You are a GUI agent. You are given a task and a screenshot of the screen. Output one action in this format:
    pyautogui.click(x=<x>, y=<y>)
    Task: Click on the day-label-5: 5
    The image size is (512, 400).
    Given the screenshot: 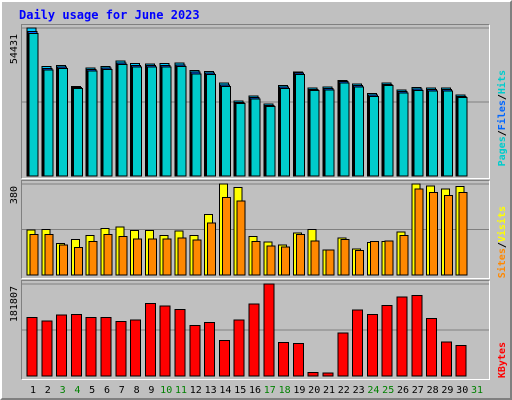 What is the action you would take?
    pyautogui.click(x=92, y=390)
    